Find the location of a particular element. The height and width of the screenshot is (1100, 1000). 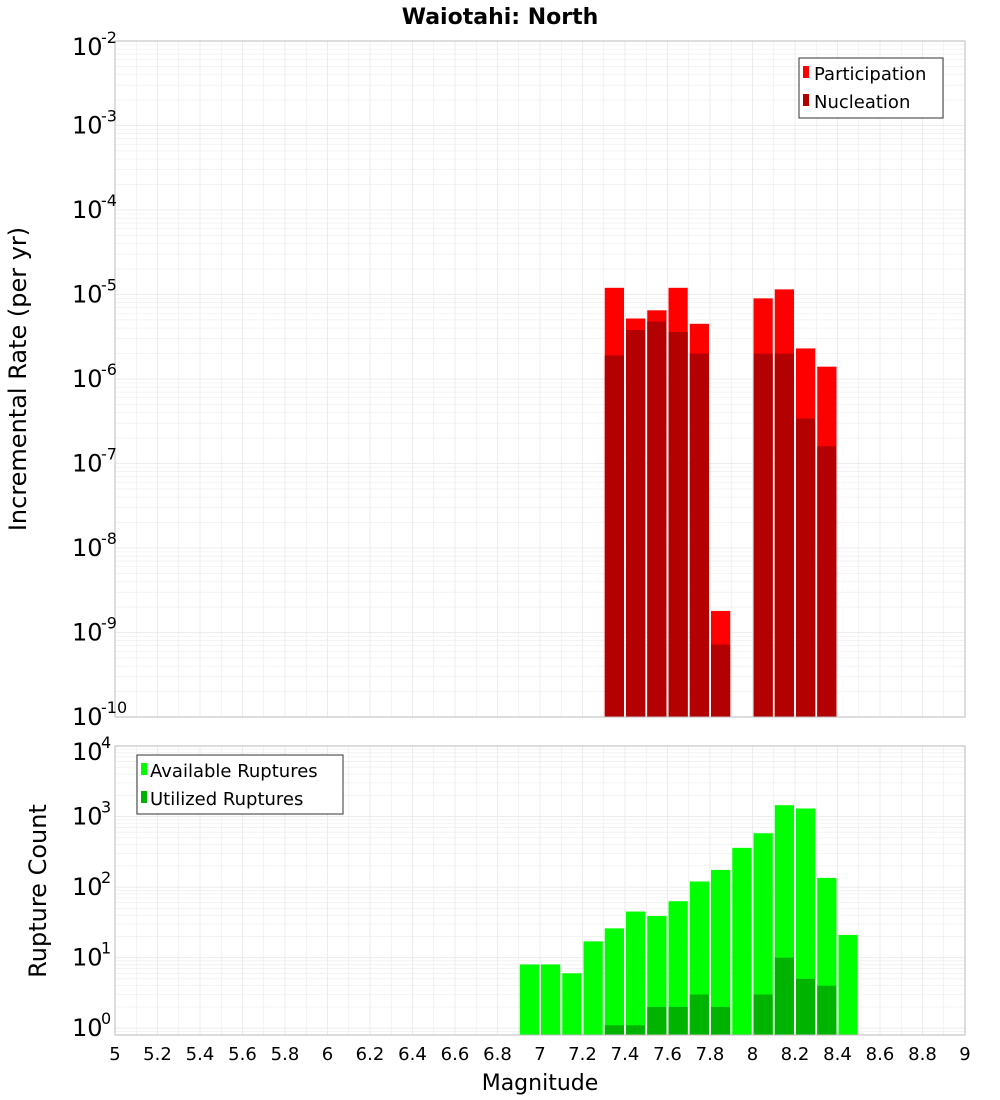

x-tick-label: 5.4 is located at coordinates (200, 1054).